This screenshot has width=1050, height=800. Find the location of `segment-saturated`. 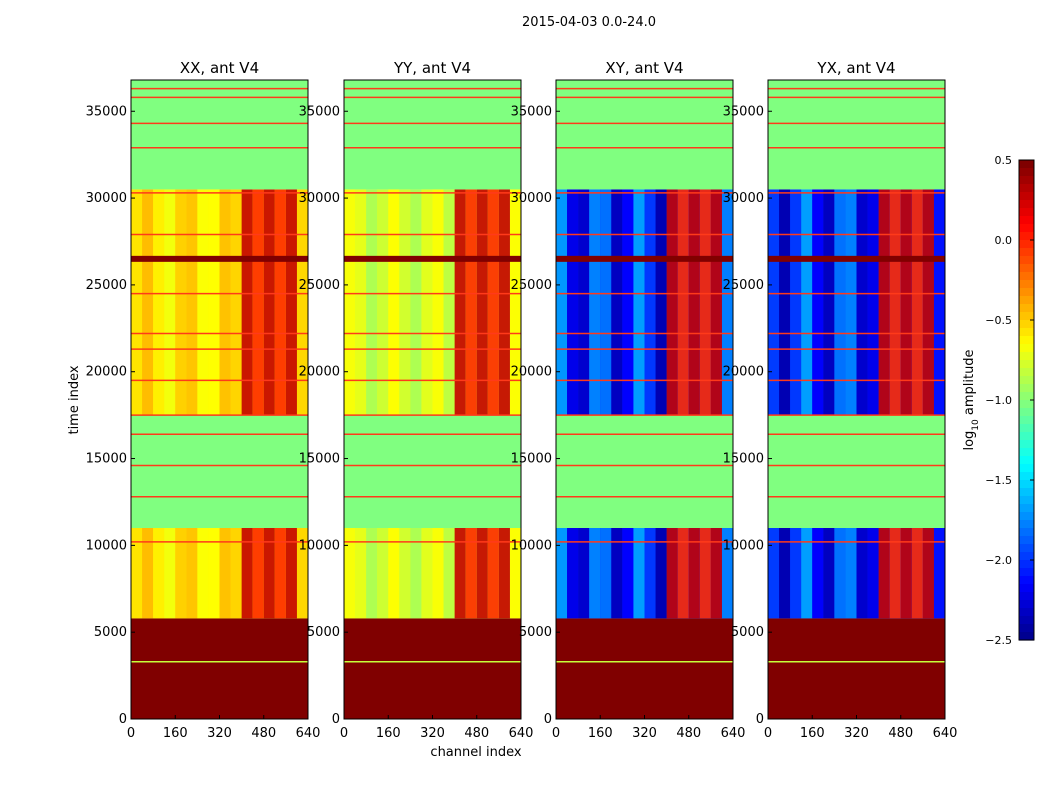

segment-saturated is located at coordinates (219, 668).